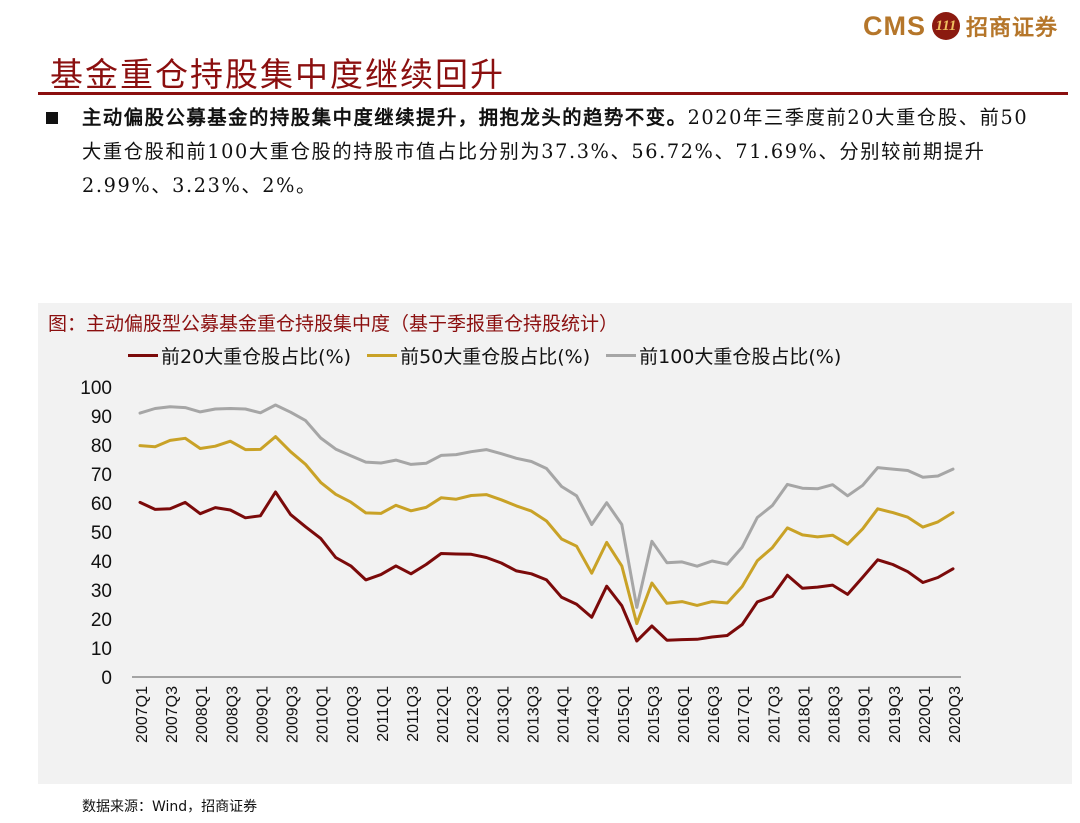 This screenshot has width=1080, height=823. Describe the element at coordinates (546, 566) in the screenshot. I see `series-line-top20` at that location.